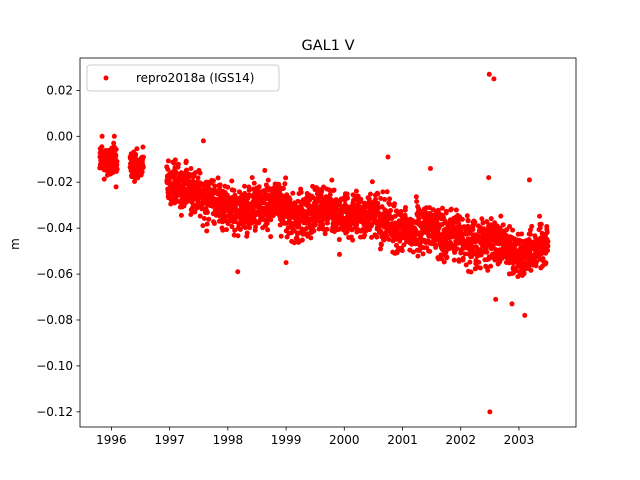  Describe the element at coordinates (54, 320) in the screenshot. I see `y-tick-label: −0.08` at that location.